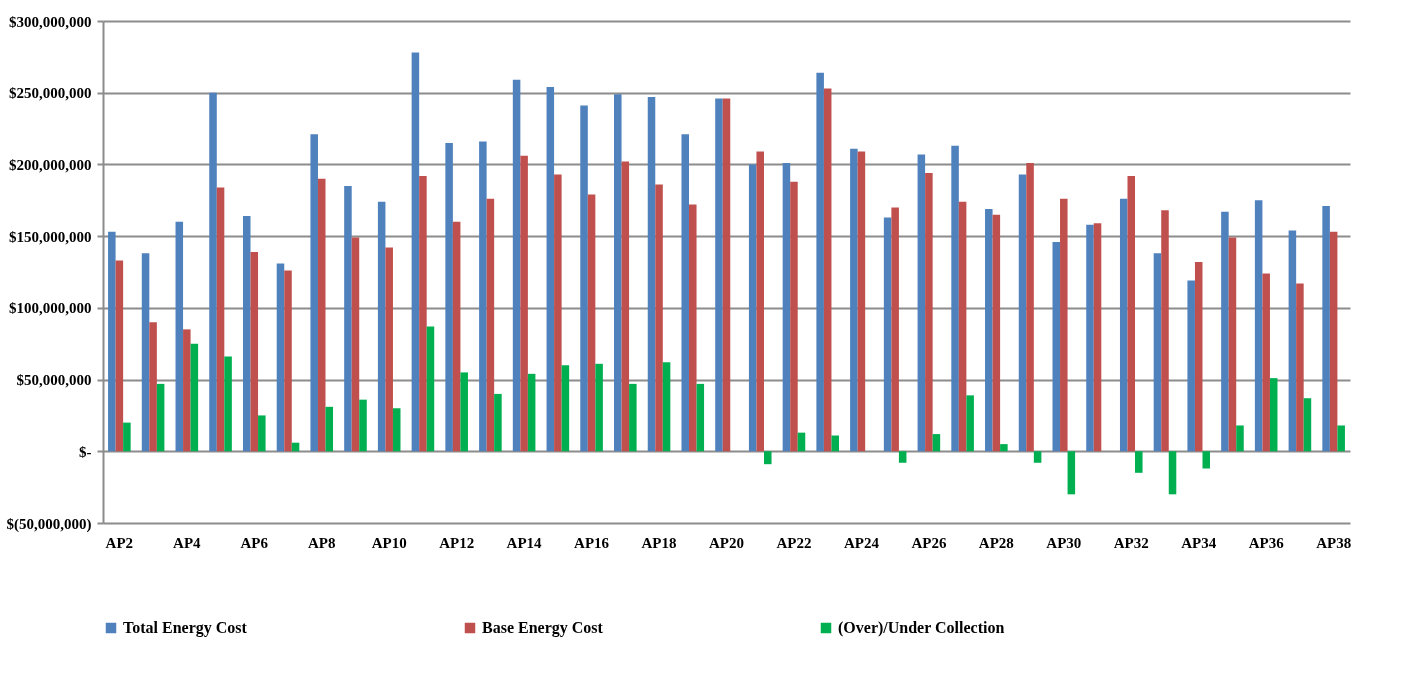 The image size is (1416, 681). What do you see at coordinates (85, 451) in the screenshot?
I see `y-tick-label: $-` at bounding box center [85, 451].